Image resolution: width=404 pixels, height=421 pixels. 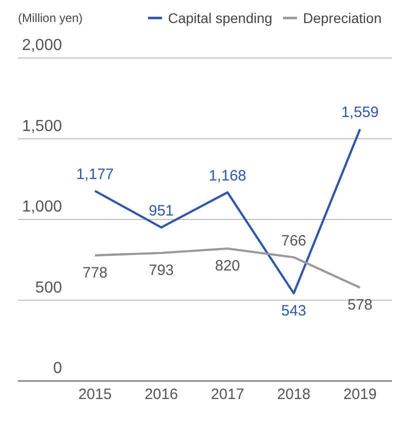 What do you see at coordinates (42, 45) in the screenshot?
I see `y-tick-label: 2,000` at bounding box center [42, 45].